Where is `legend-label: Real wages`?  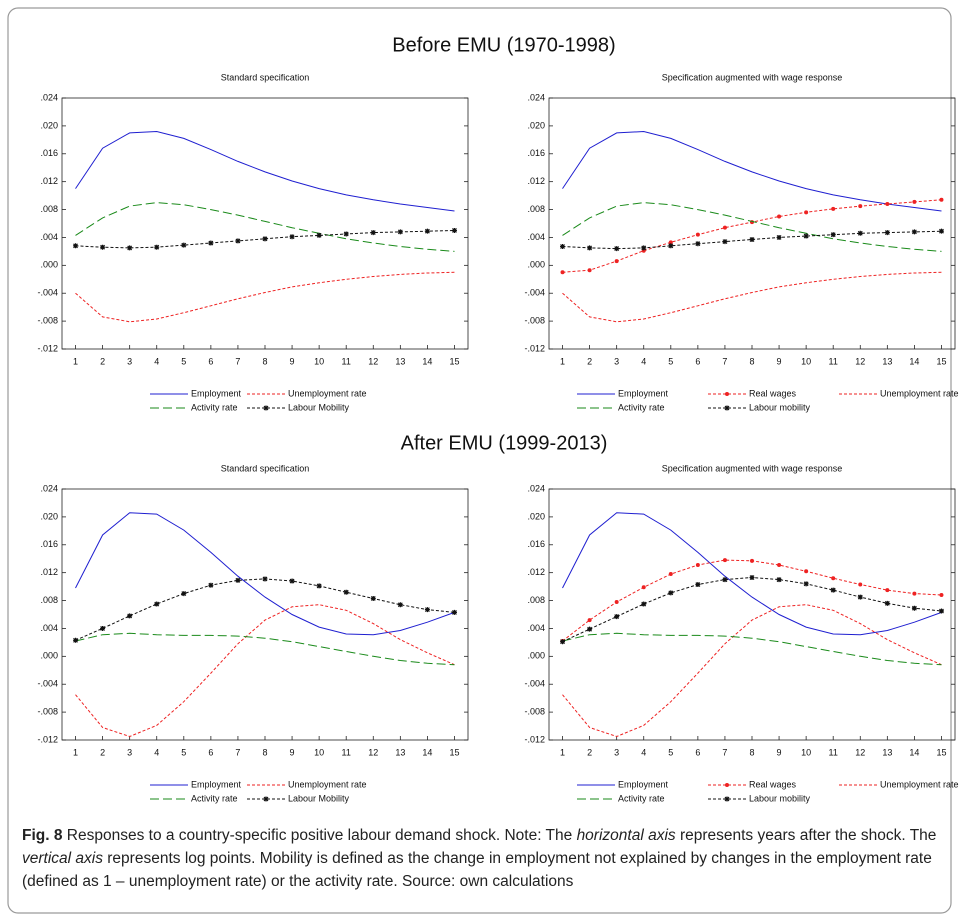
legend-label: Real wages is located at coordinates (773, 393).